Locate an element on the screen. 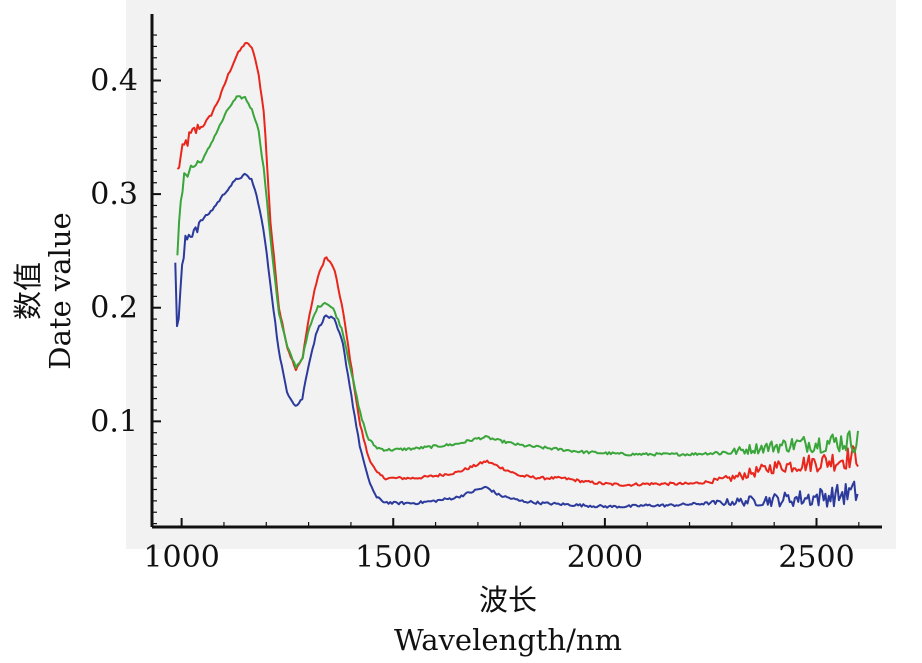 The image size is (922, 663). x-axis-title-chinese: 波长 is located at coordinates (508, 600).